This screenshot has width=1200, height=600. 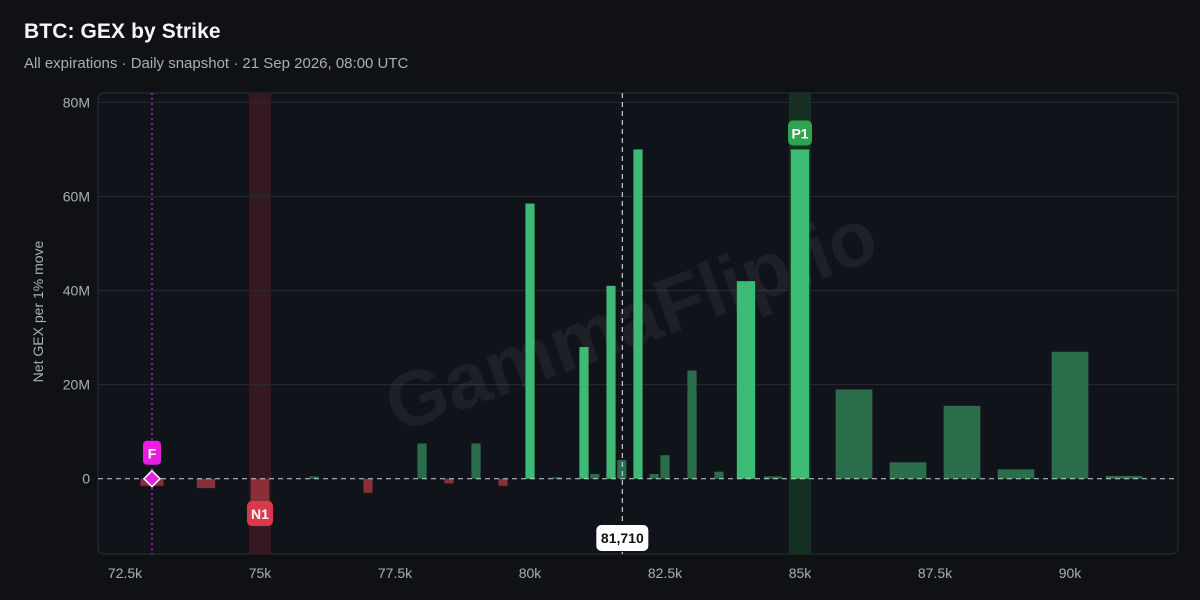 I want to click on p1-badge, so click(x=800, y=133).